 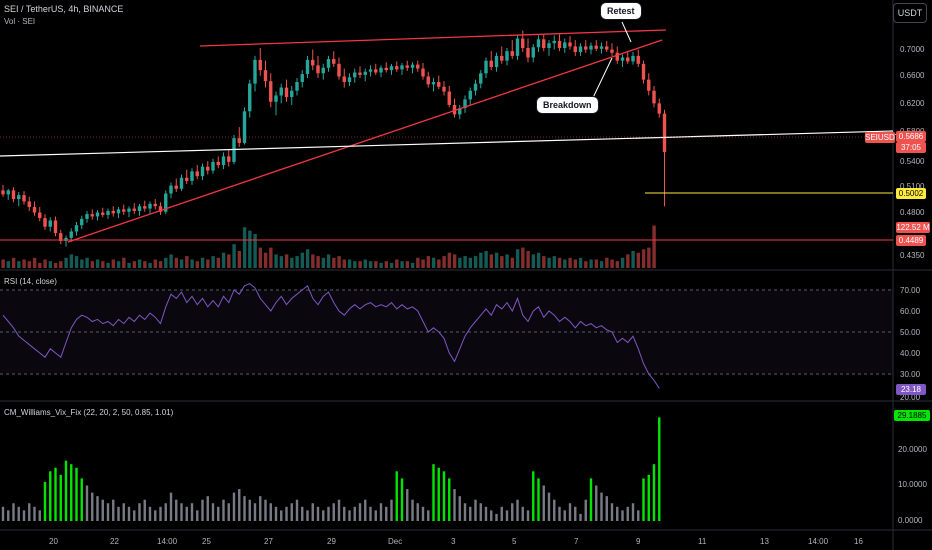 I want to click on time-axis-label: 11, so click(x=702, y=541).